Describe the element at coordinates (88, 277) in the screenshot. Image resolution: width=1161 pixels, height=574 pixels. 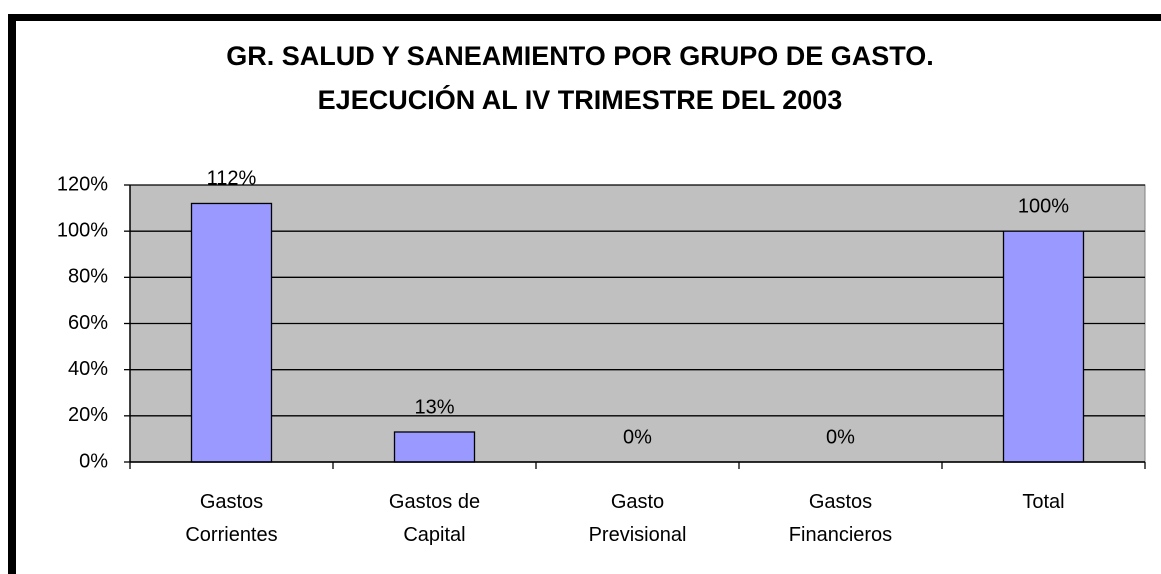
I see `y-tick-label: 80%` at that location.